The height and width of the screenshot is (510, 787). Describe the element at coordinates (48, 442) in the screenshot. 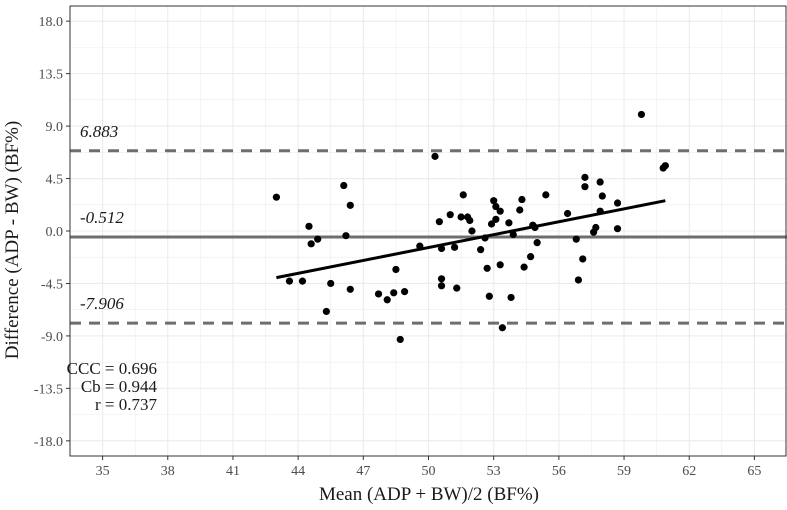

I see `y-tick-label: -18.0` at that location.